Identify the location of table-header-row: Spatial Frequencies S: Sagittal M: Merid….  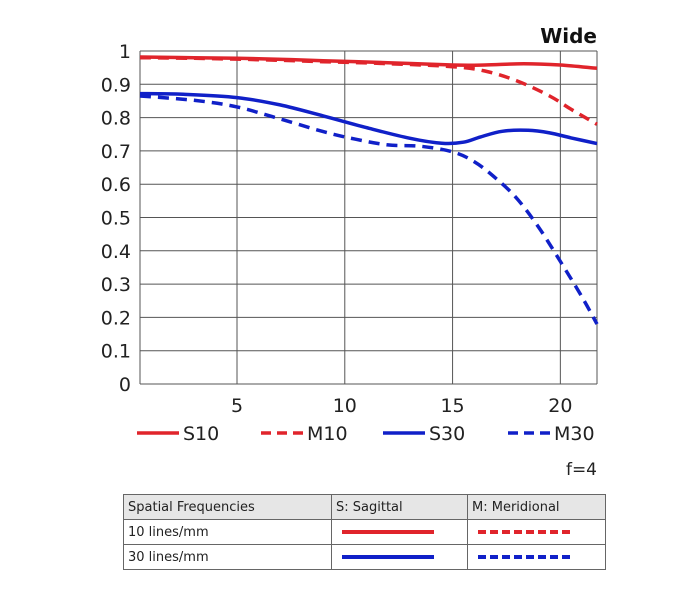
(364, 507).